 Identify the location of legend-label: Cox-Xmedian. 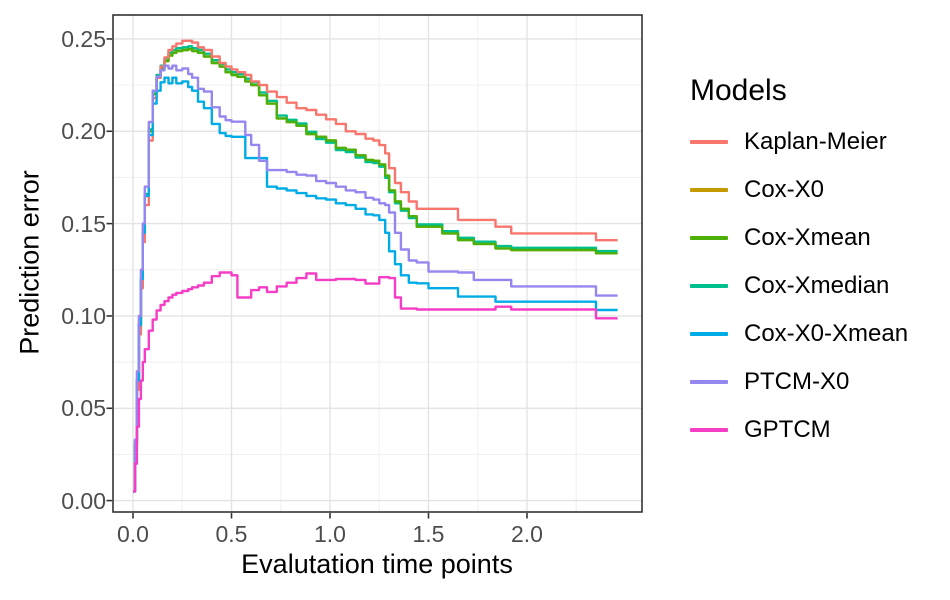
(817, 285).